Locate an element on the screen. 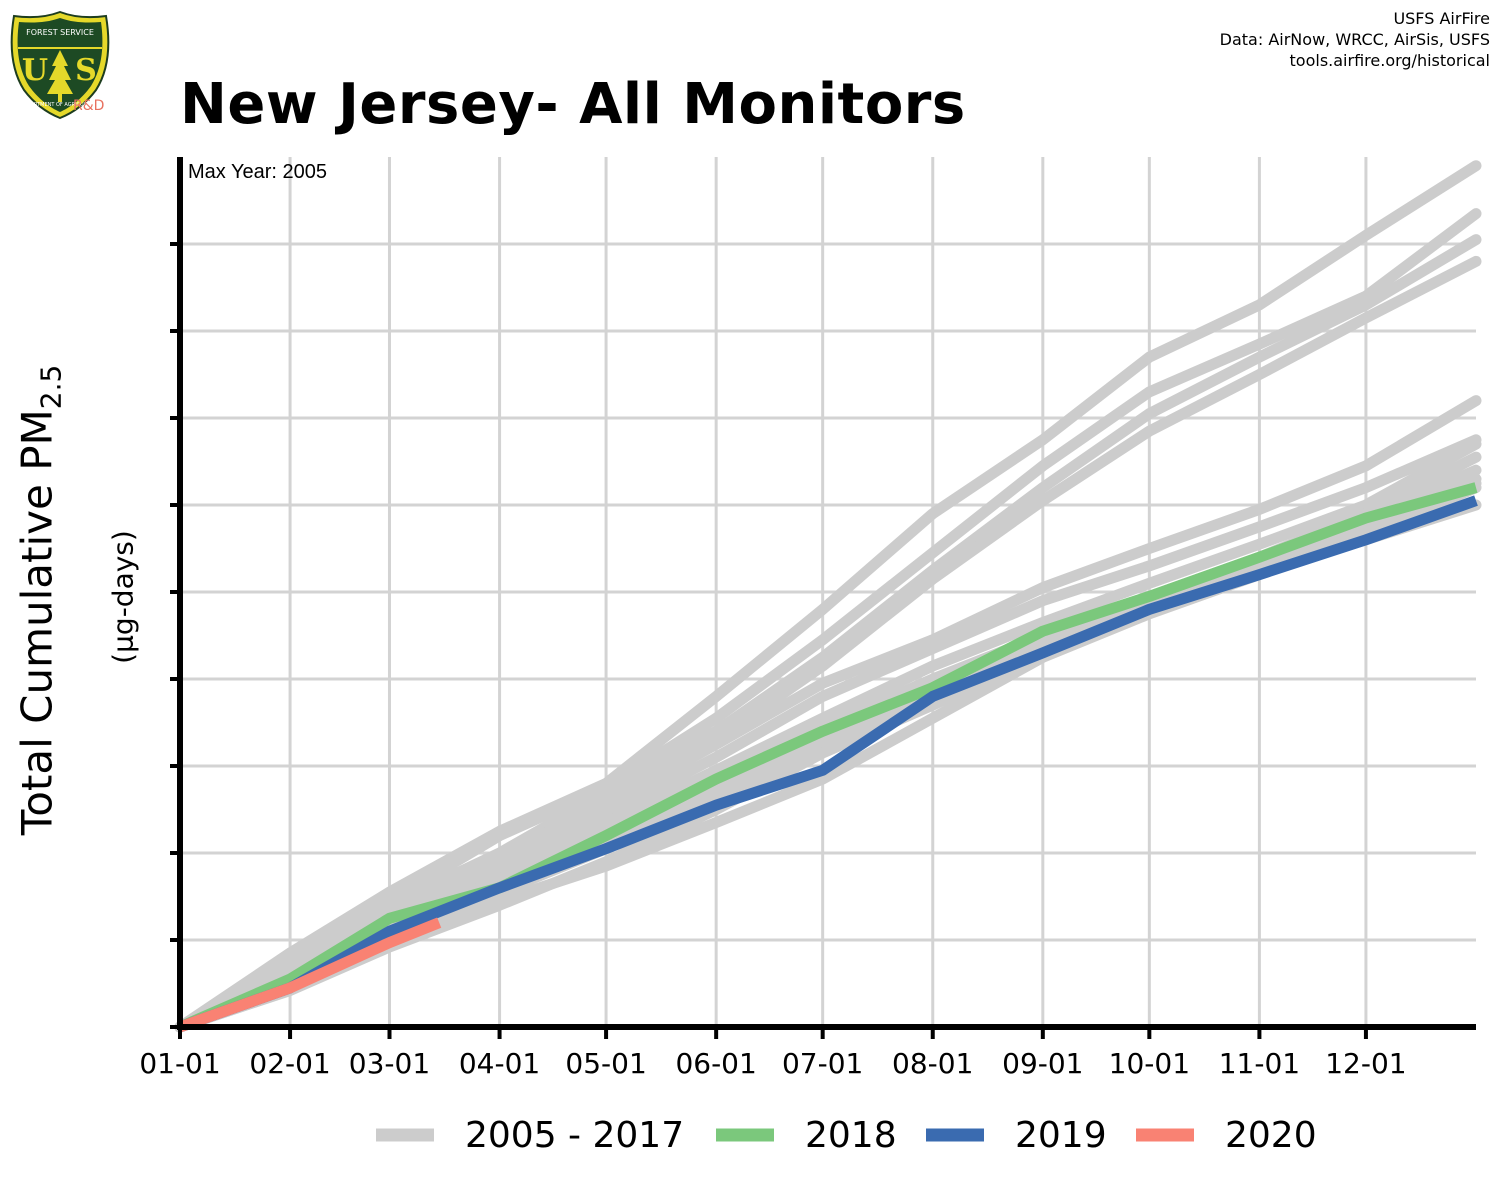 The height and width of the screenshot is (1200, 1500). logo-tree-icon is located at coordinates (60, 72).